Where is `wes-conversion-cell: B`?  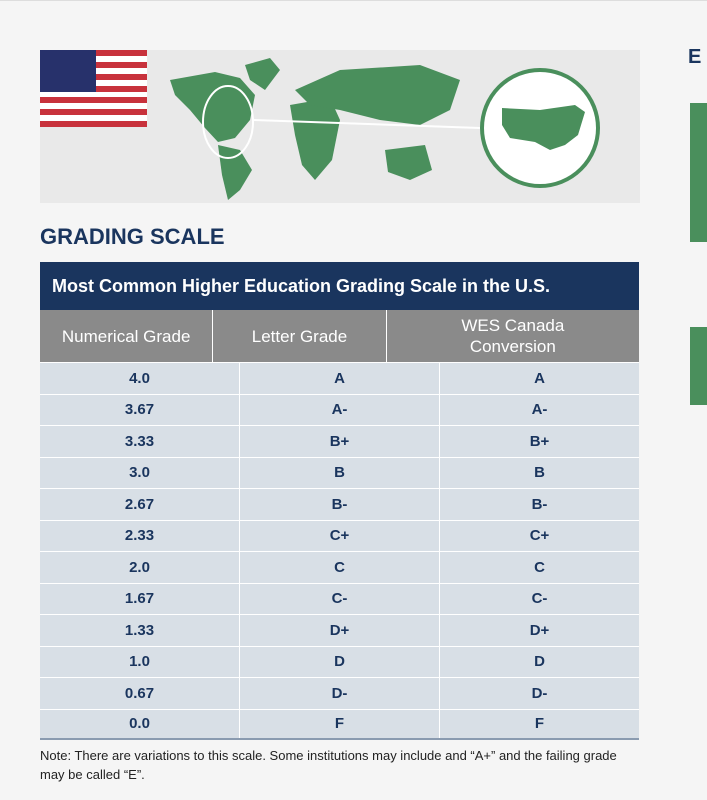 wes-conversion-cell: B is located at coordinates (539, 472).